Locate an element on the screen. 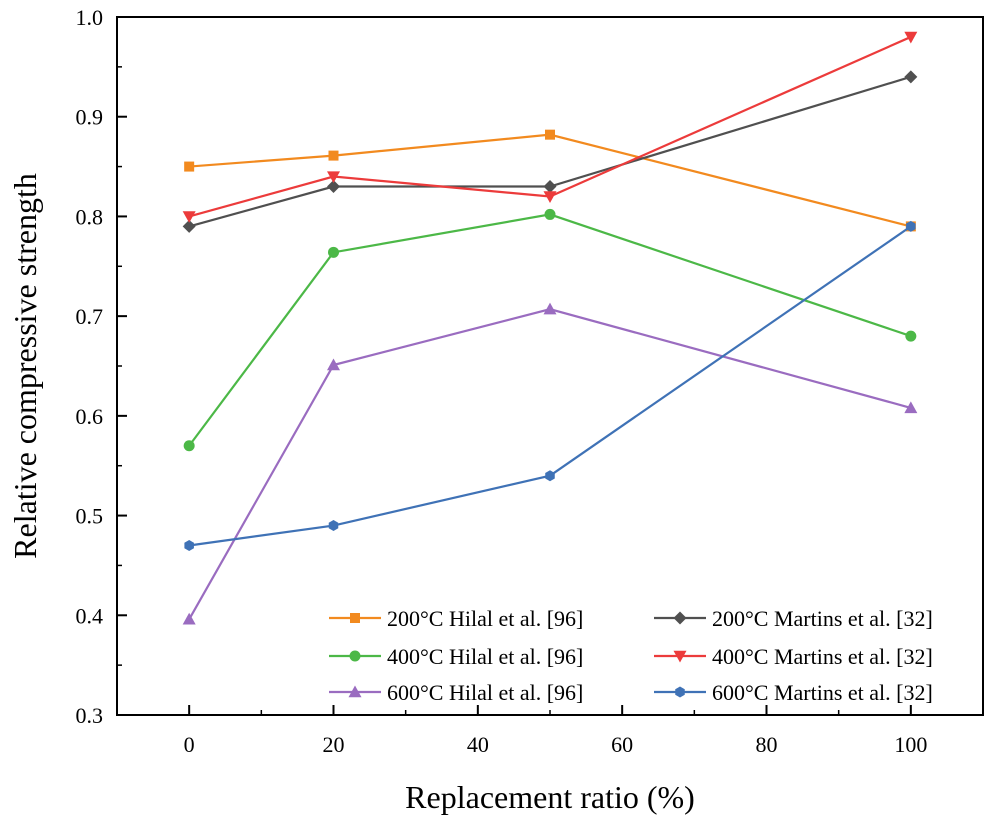 Image resolution: width=991 pixels, height=820 pixels. x-tick-label: 0 is located at coordinates (189, 744).